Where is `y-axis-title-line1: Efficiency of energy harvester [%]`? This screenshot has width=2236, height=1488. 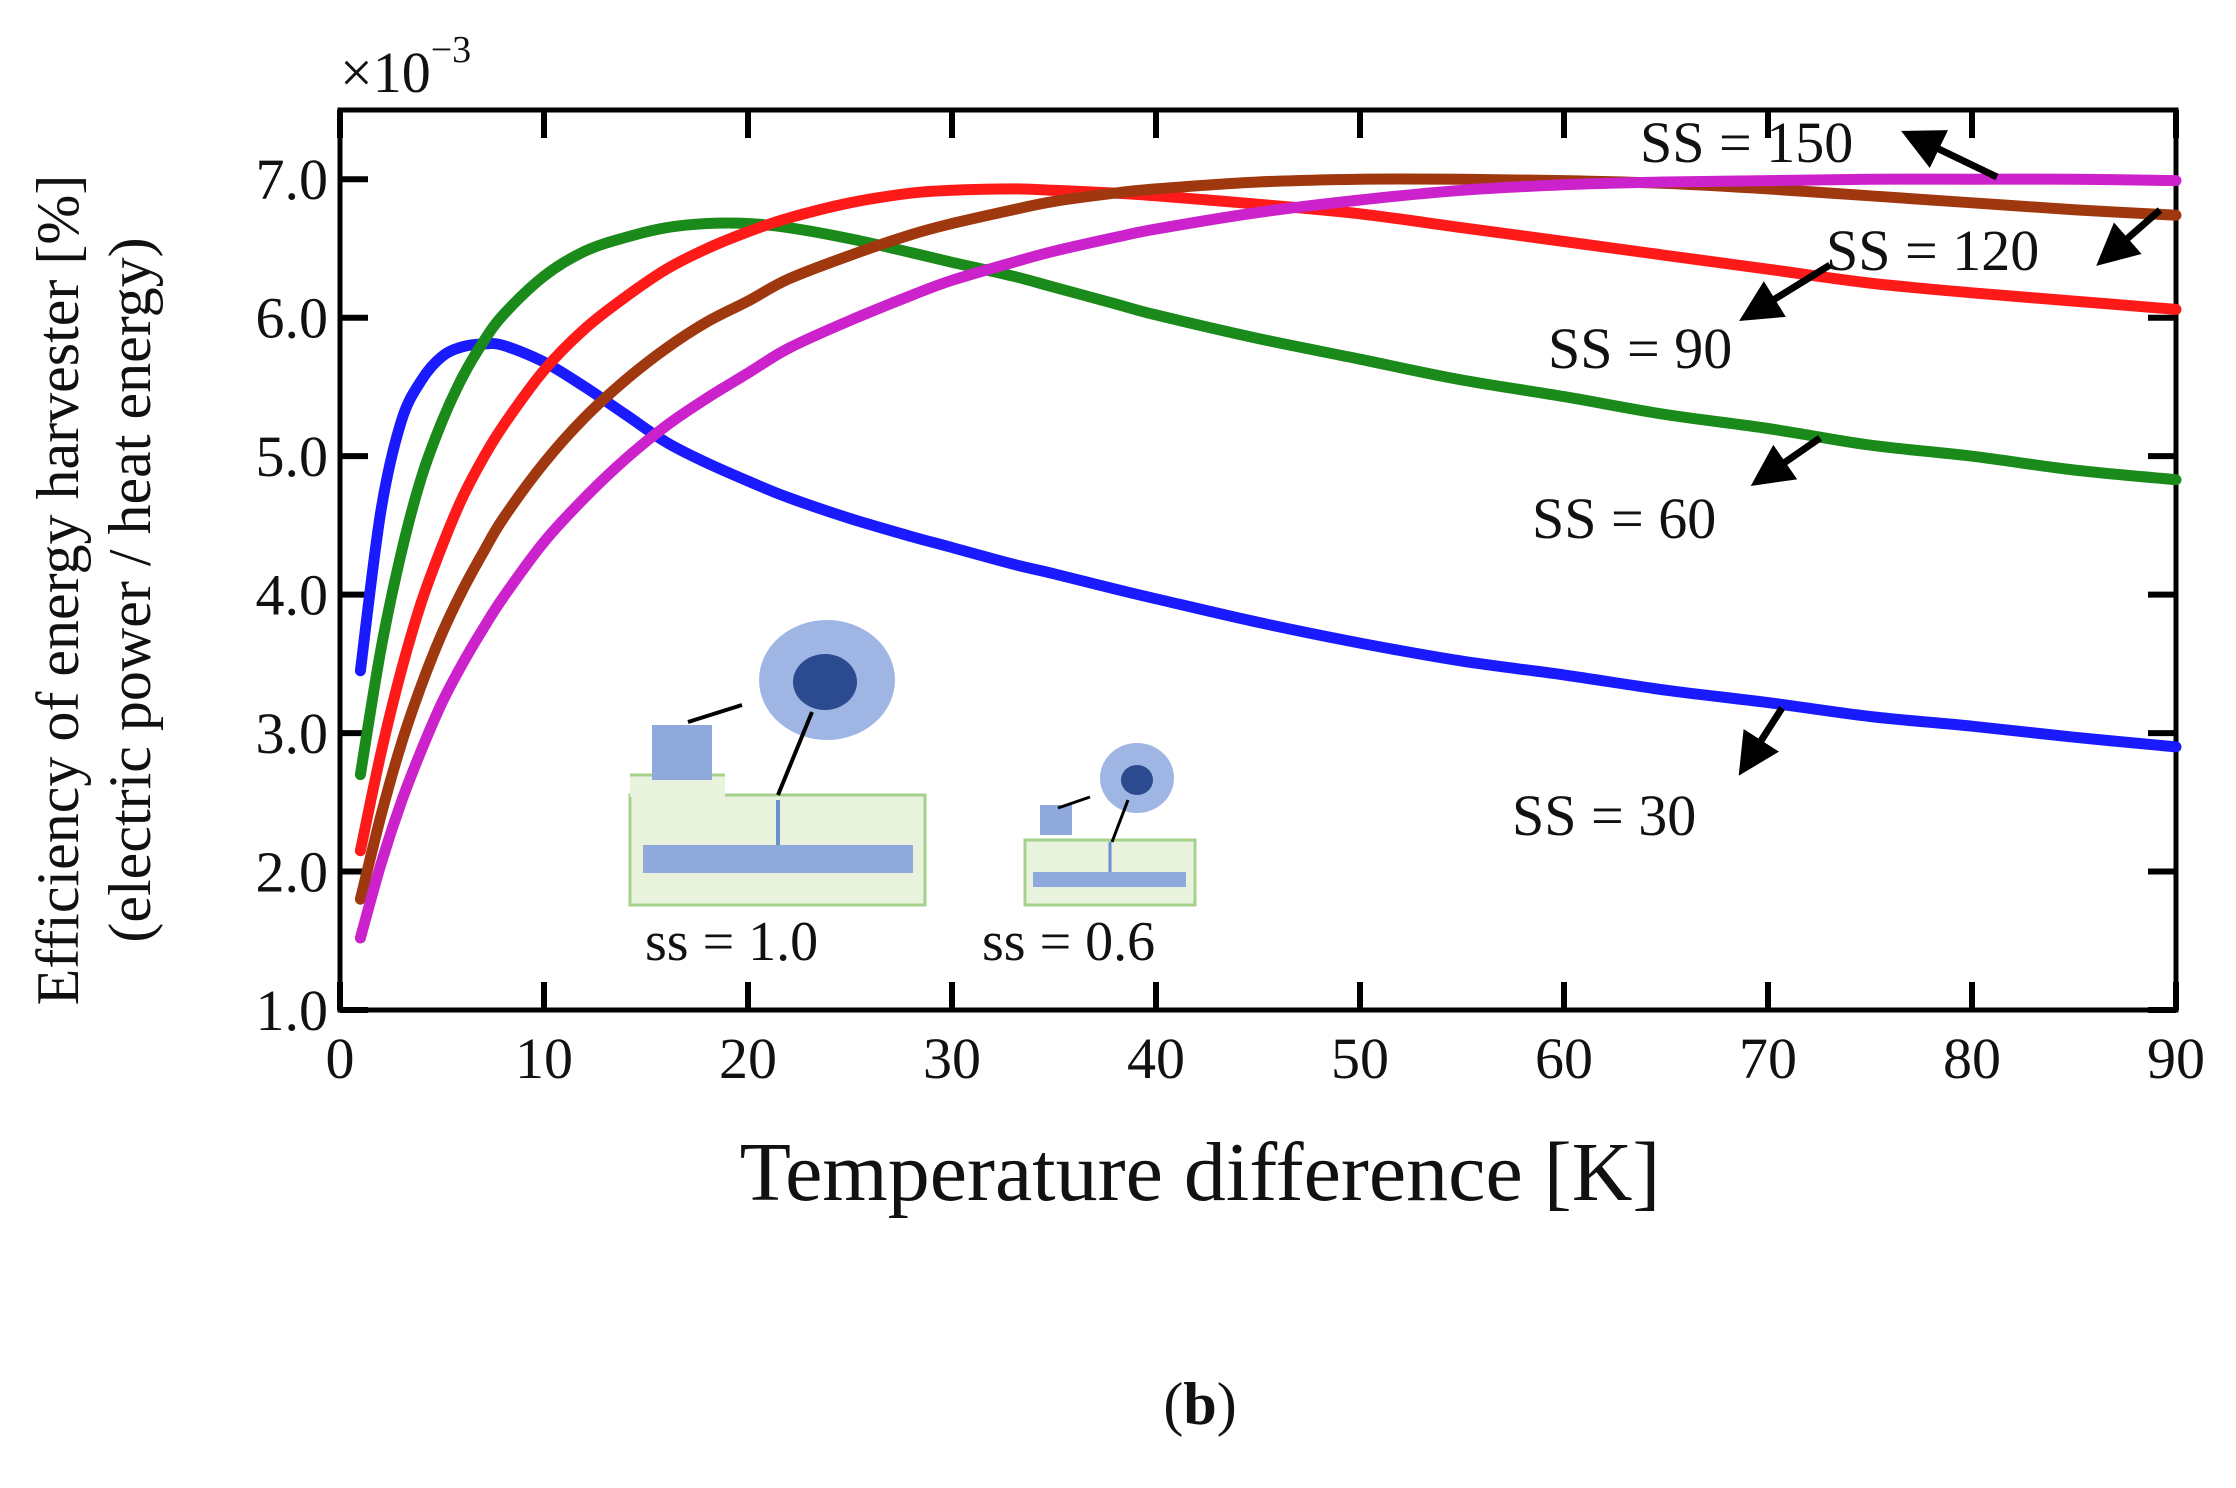 y-axis-title-line1: Efficiency of energy harvester [%] is located at coordinates (58, 590).